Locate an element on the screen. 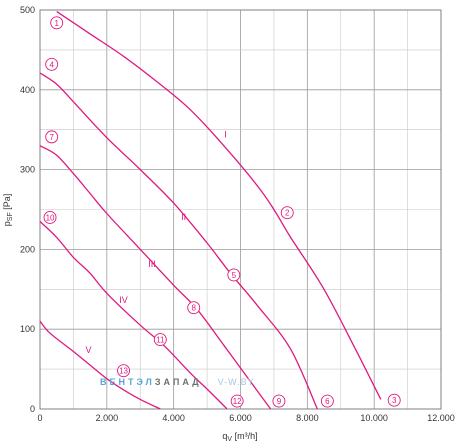 This screenshot has width=461, height=444. x-tick-label: 4.000 is located at coordinates (173, 418).